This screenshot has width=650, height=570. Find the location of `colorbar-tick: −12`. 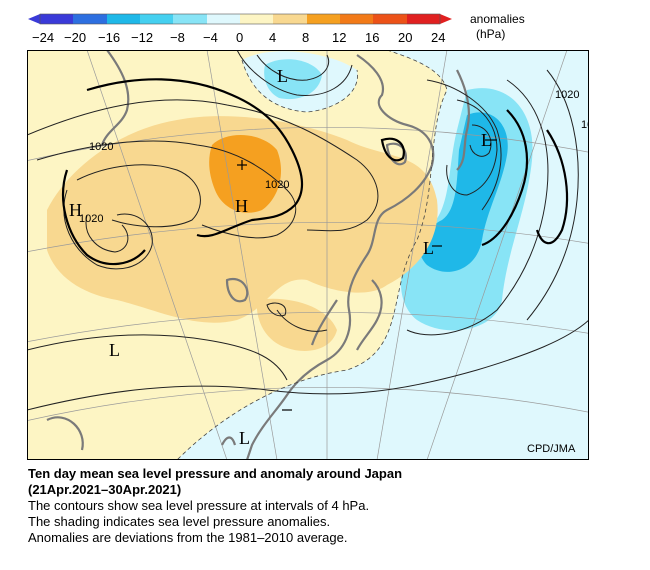

colorbar-tick: −12 is located at coordinates (142, 37).